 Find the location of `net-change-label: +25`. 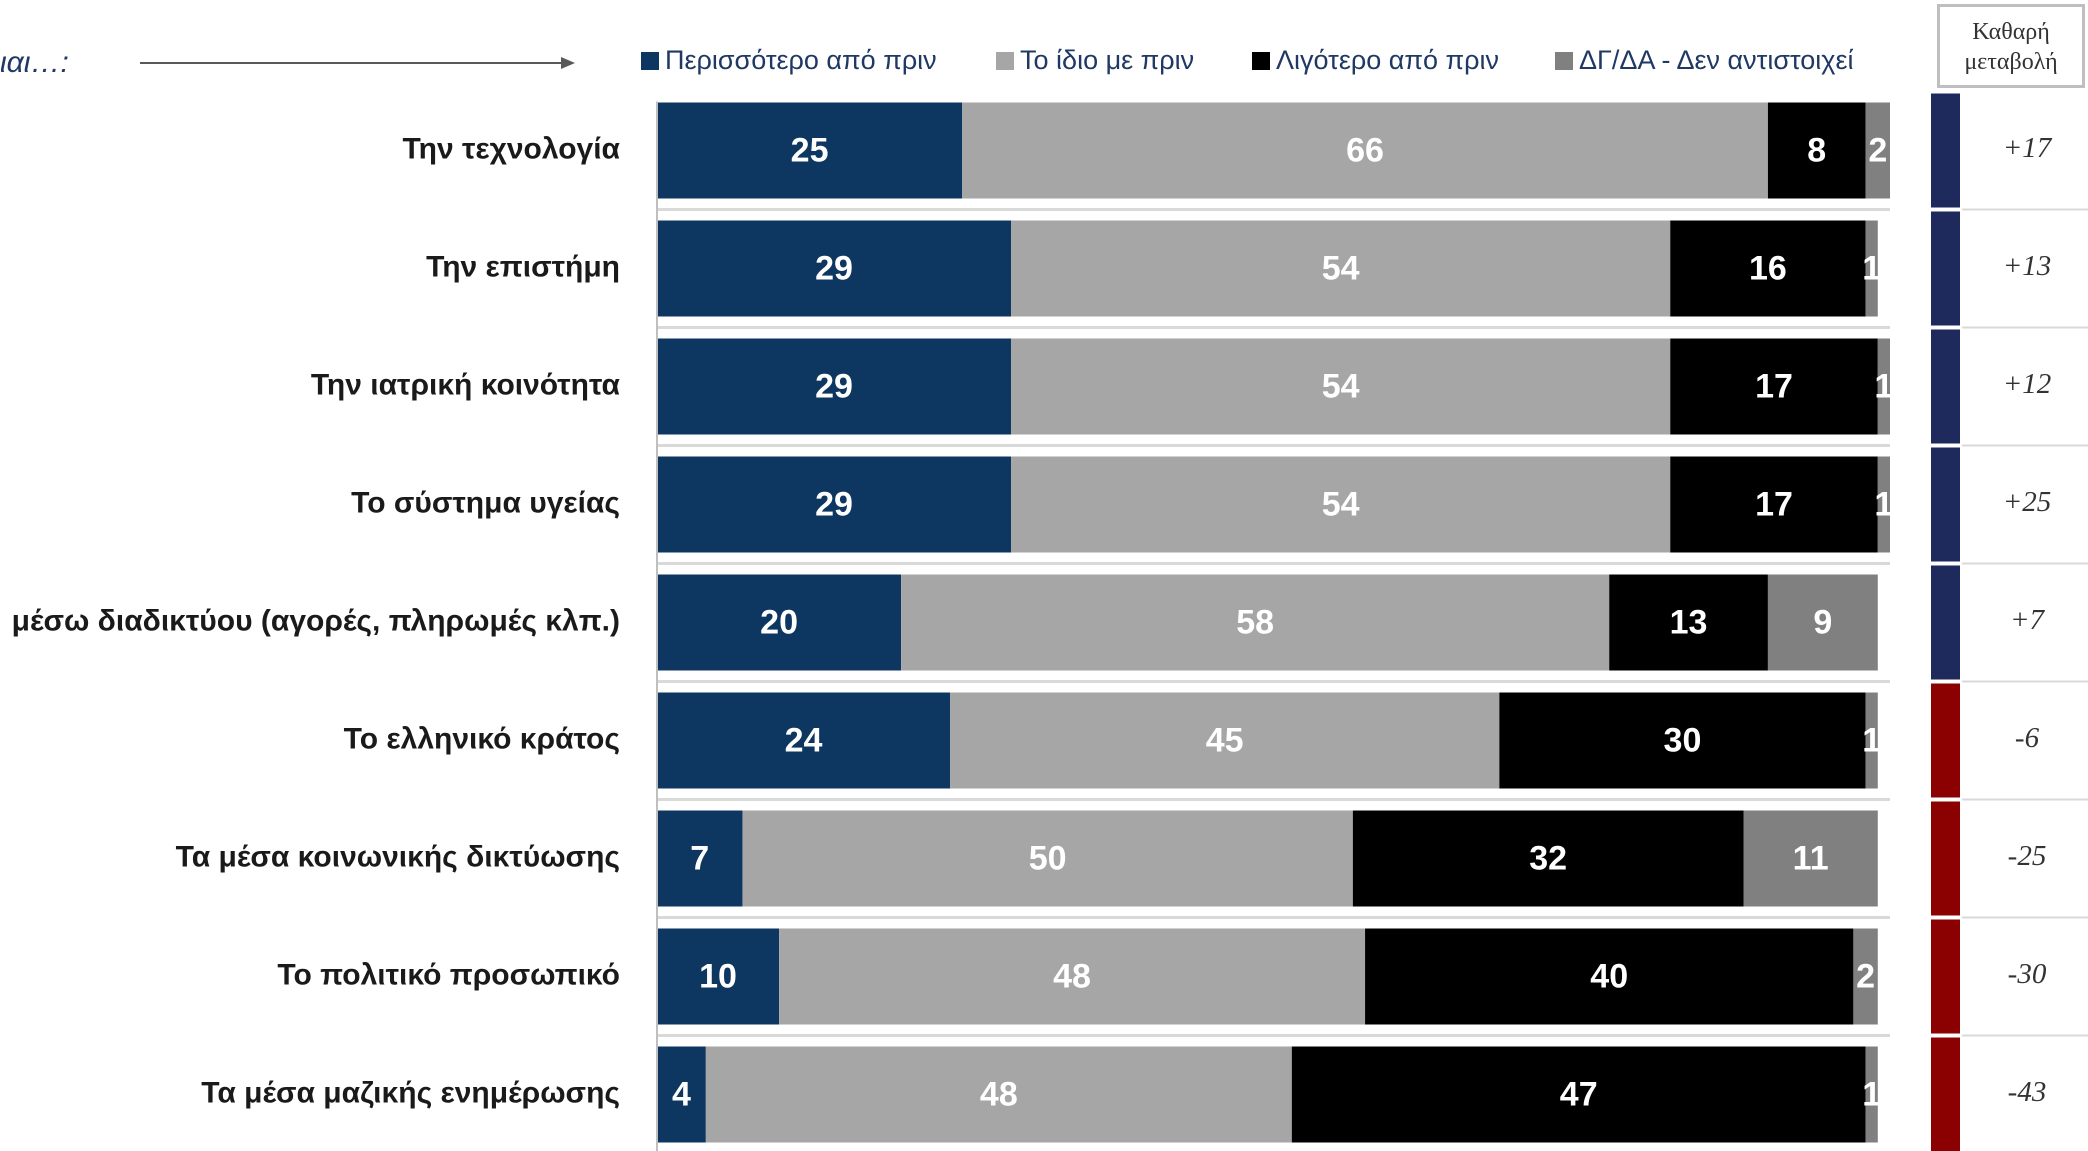

net-change-label: +25 is located at coordinates (2027, 502).